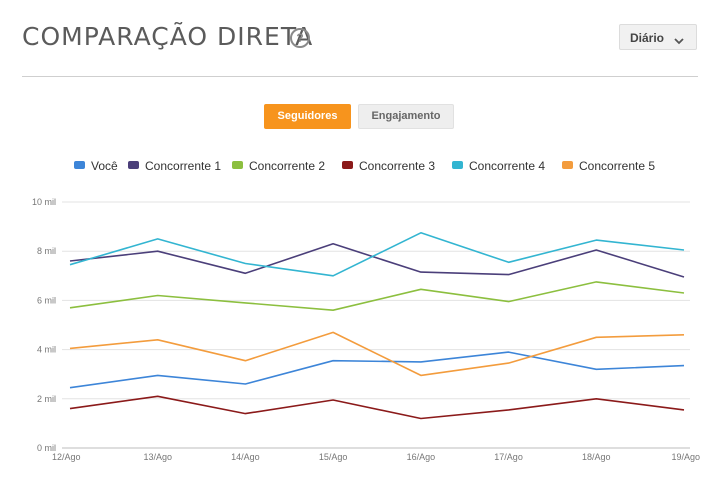 This screenshot has width=720, height=486. What do you see at coordinates (46, 448) in the screenshot?
I see `y-tick-label: 0 mil` at bounding box center [46, 448].